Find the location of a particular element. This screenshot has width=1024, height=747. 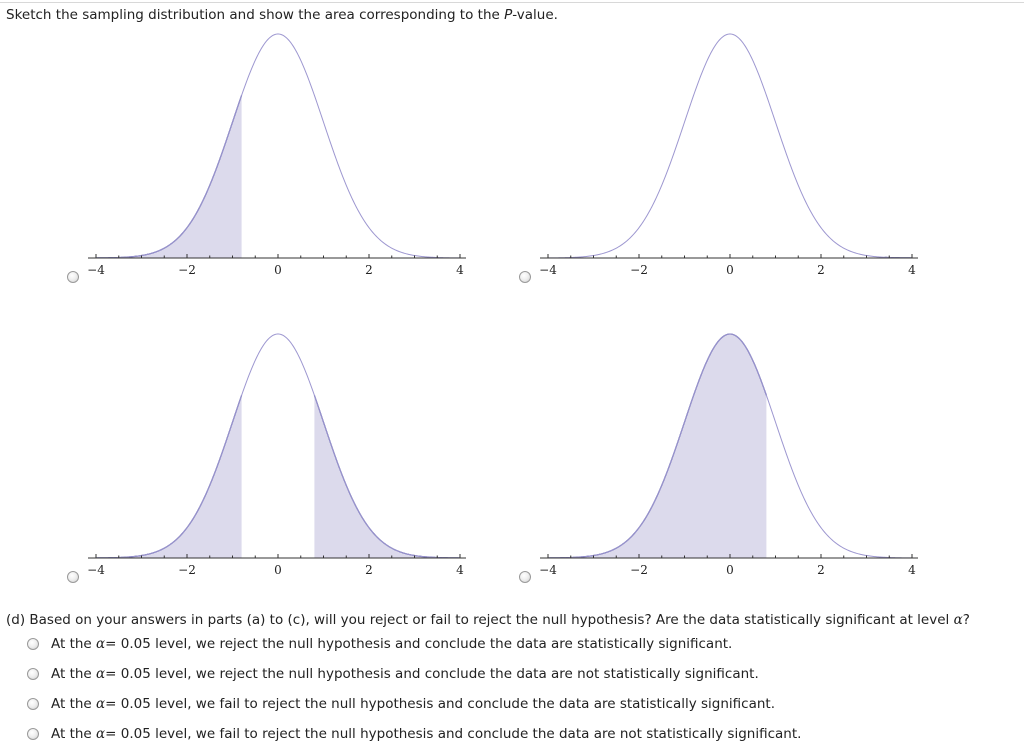

plot-option-a: −4 −2 0 2 4 is located at coordinates (276, 155).